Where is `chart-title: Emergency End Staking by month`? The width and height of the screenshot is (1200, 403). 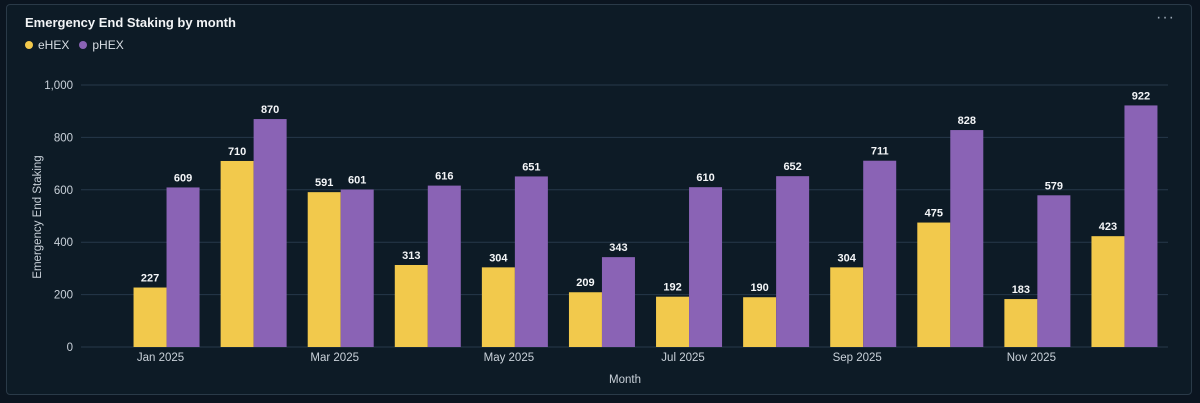 chart-title: Emergency End Staking by month is located at coordinates (130, 22).